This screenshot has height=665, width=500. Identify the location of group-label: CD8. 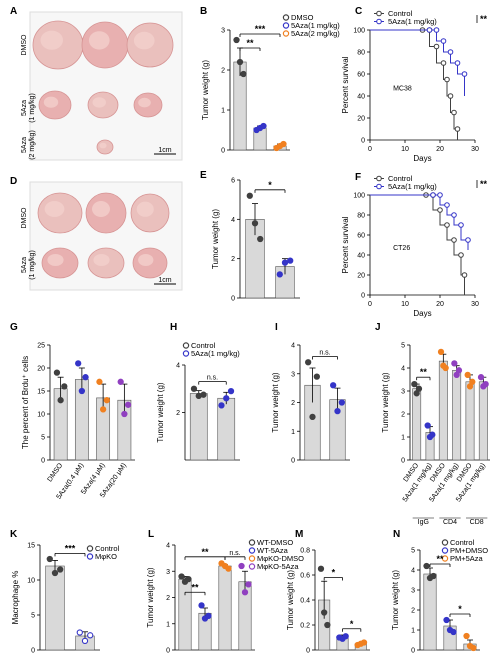
(477, 522).